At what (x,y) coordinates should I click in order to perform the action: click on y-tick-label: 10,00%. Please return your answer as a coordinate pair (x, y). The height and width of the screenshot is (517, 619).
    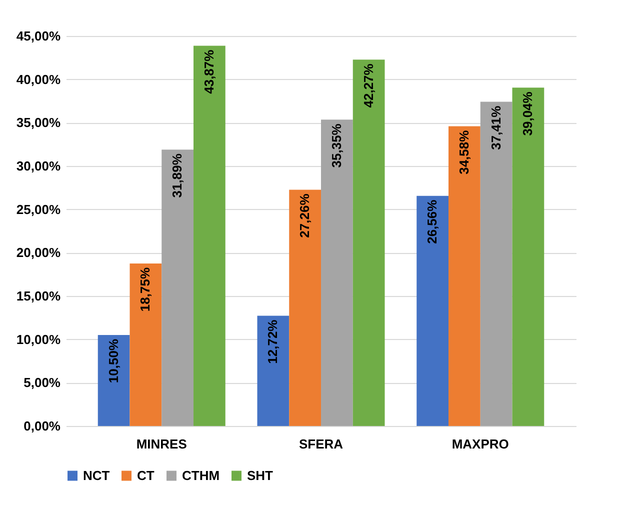
    Looking at the image, I should click on (38, 339).